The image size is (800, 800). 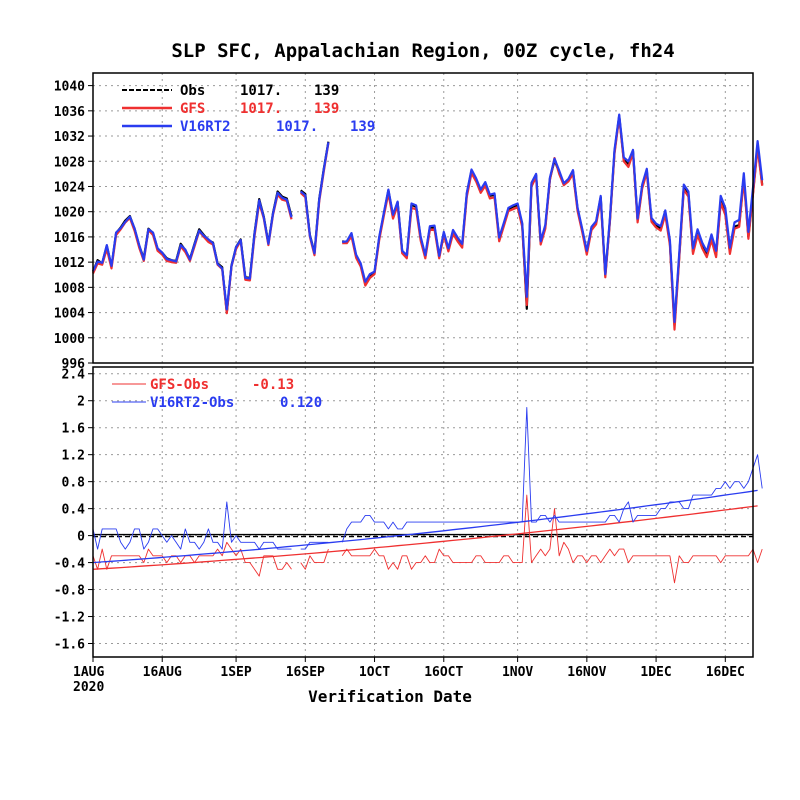 What do you see at coordinates (81, 402) in the screenshot?
I see `diff-ytick-label: 2` at bounding box center [81, 402].